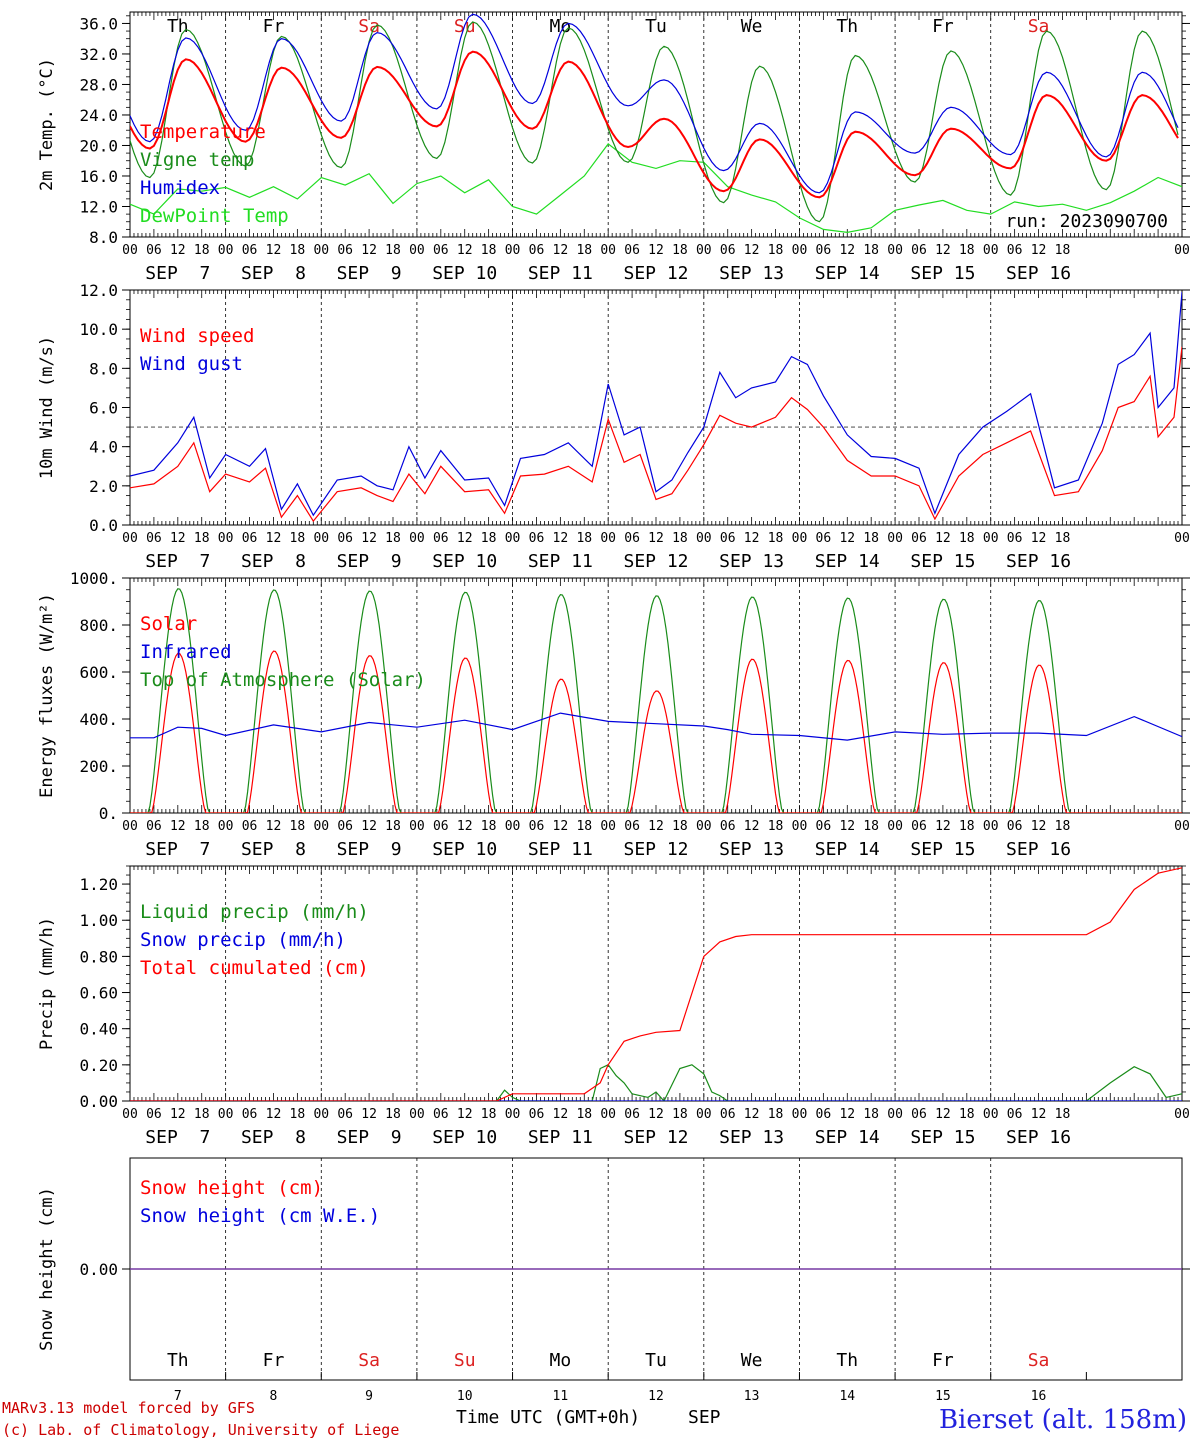  I want to click on y-axis-label: 10m Wind (m/s), so click(47, 407).